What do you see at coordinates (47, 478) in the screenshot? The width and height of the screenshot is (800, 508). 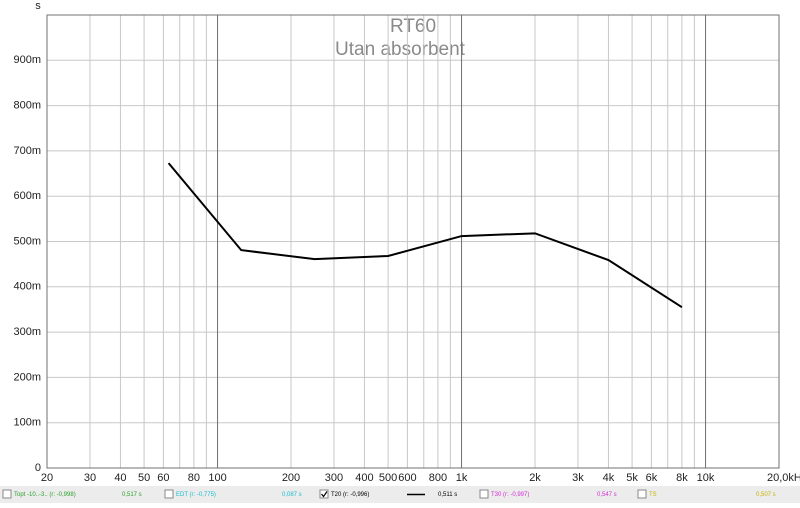 I see `x-tick-label: 20` at bounding box center [47, 478].